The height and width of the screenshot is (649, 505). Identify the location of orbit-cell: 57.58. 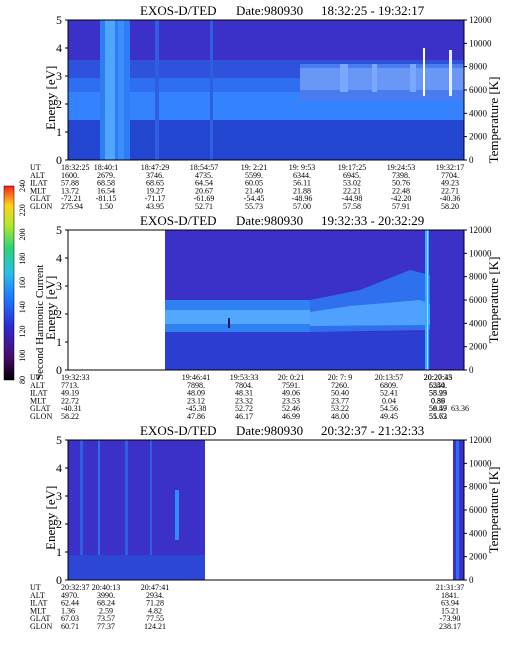
(352, 206).